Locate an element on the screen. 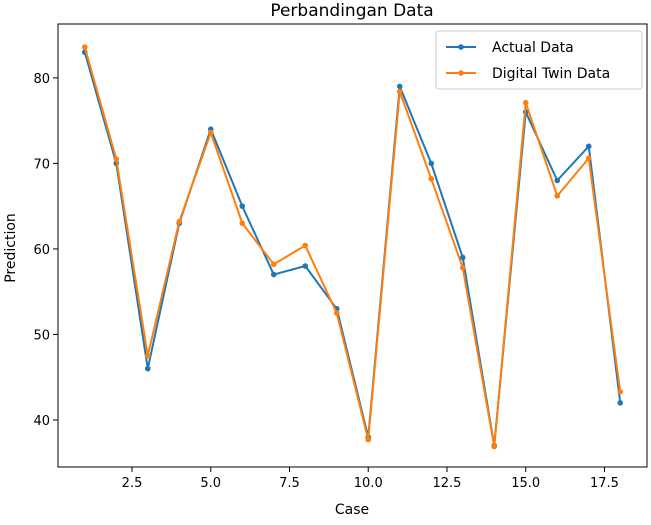 This screenshot has width=651, height=525. legend-item: Digital Twin Data is located at coordinates (528, 74).